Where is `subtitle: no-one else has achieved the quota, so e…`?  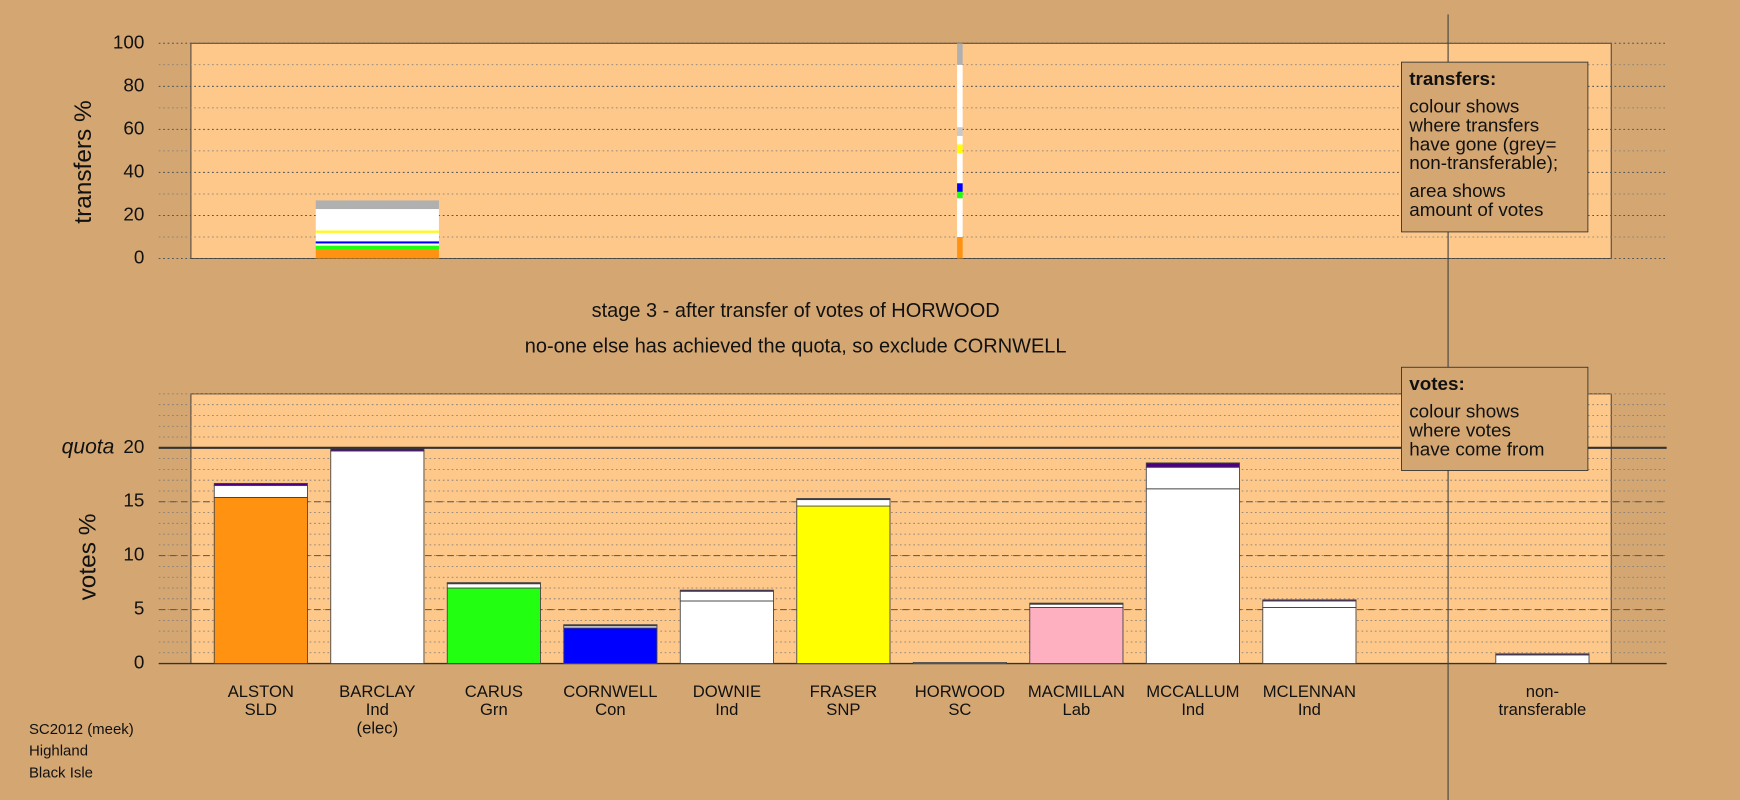 subtitle: no-one else has achieved the quota, so e… is located at coordinates (796, 347).